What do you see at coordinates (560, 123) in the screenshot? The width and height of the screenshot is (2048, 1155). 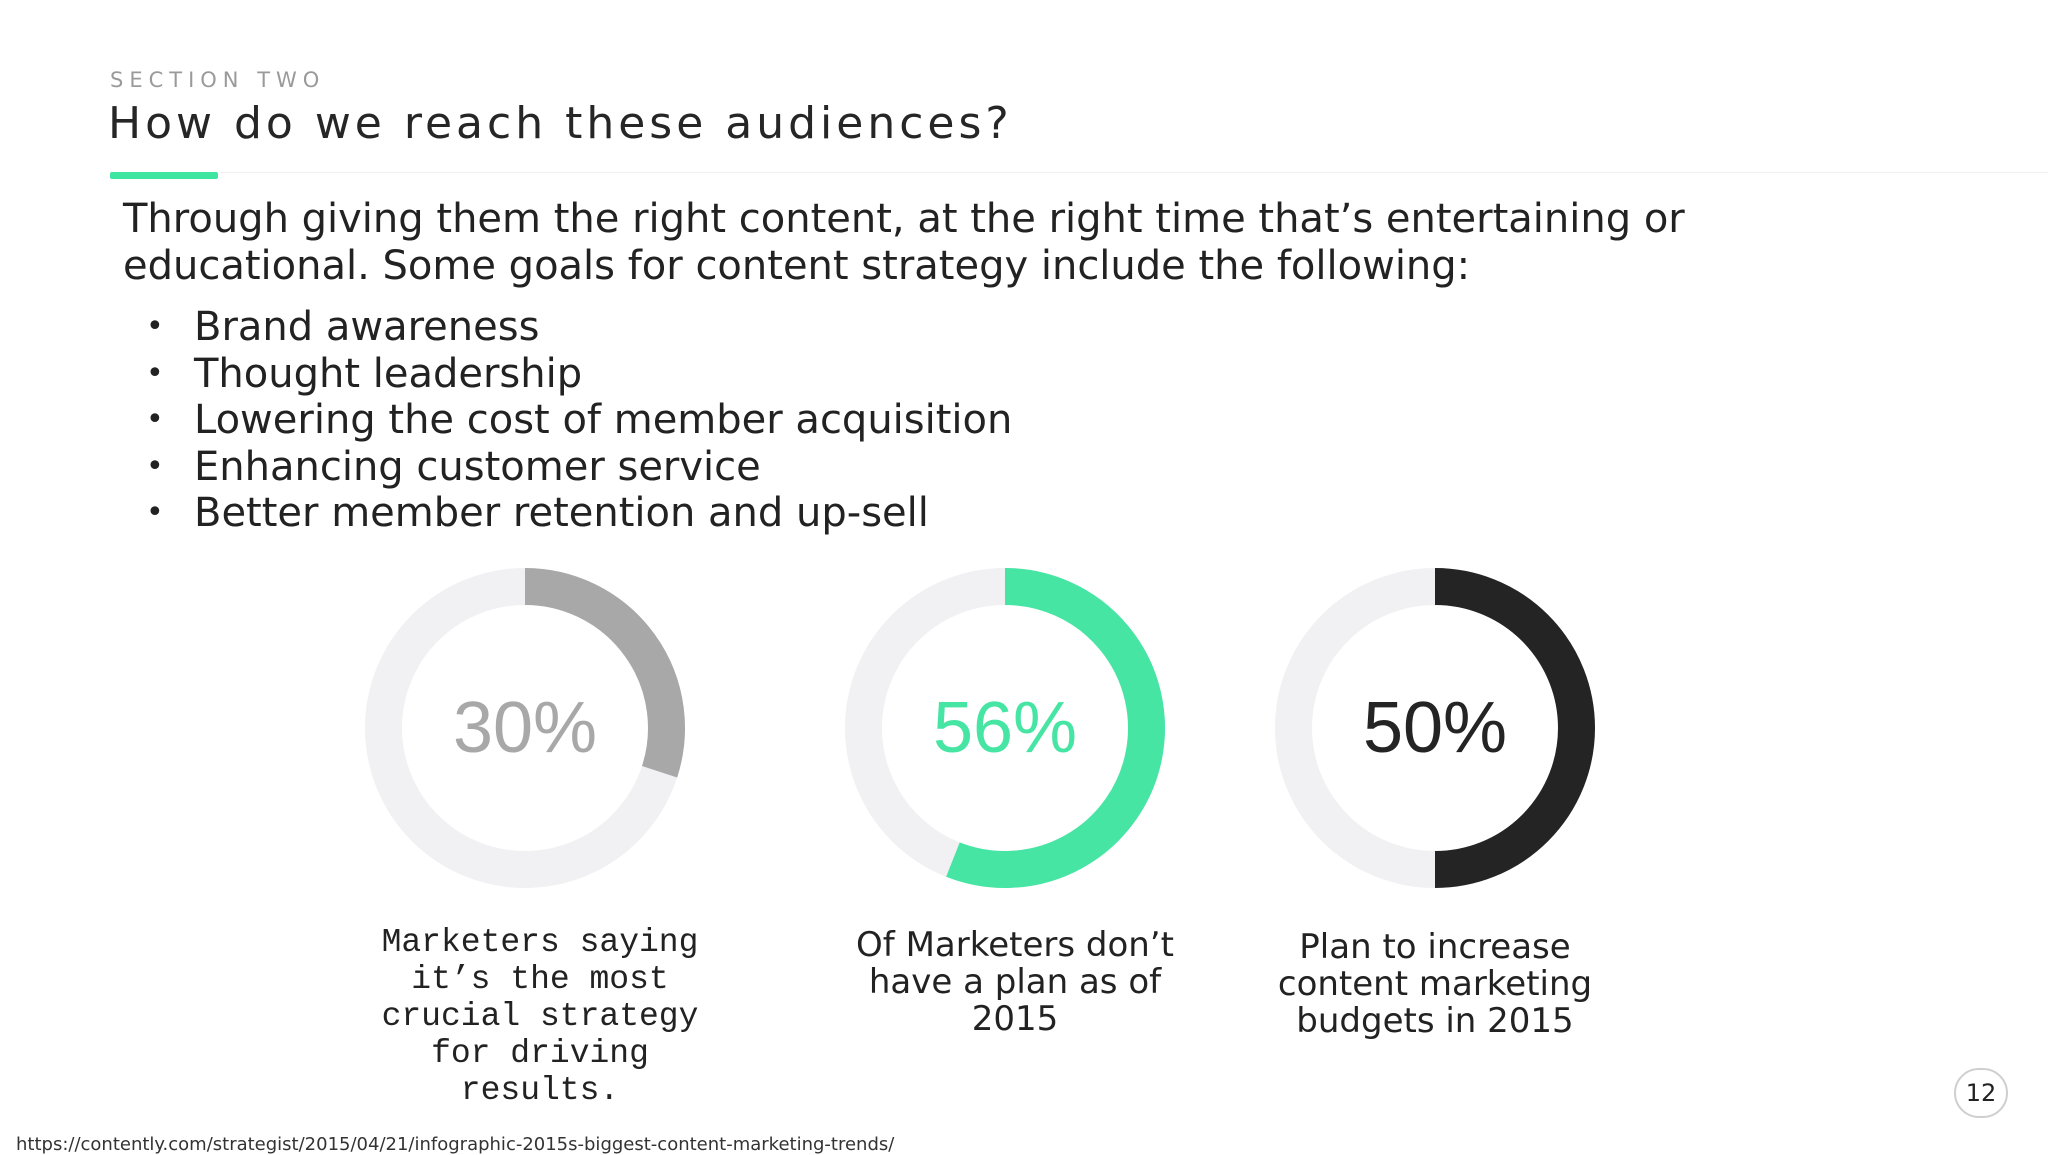 I see `slide-title: How do we reach these audiences?` at bounding box center [560, 123].